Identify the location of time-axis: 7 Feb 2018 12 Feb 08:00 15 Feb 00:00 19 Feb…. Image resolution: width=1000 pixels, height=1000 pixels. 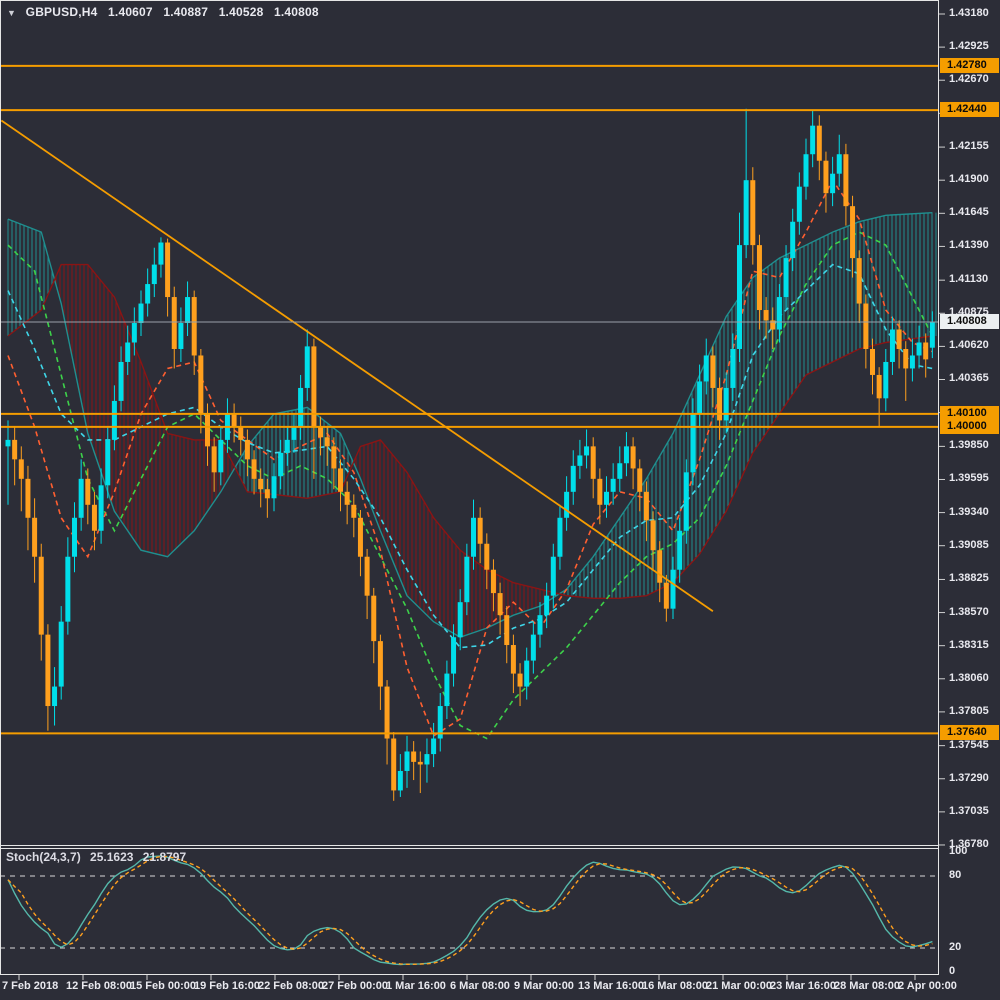
(478, 989).